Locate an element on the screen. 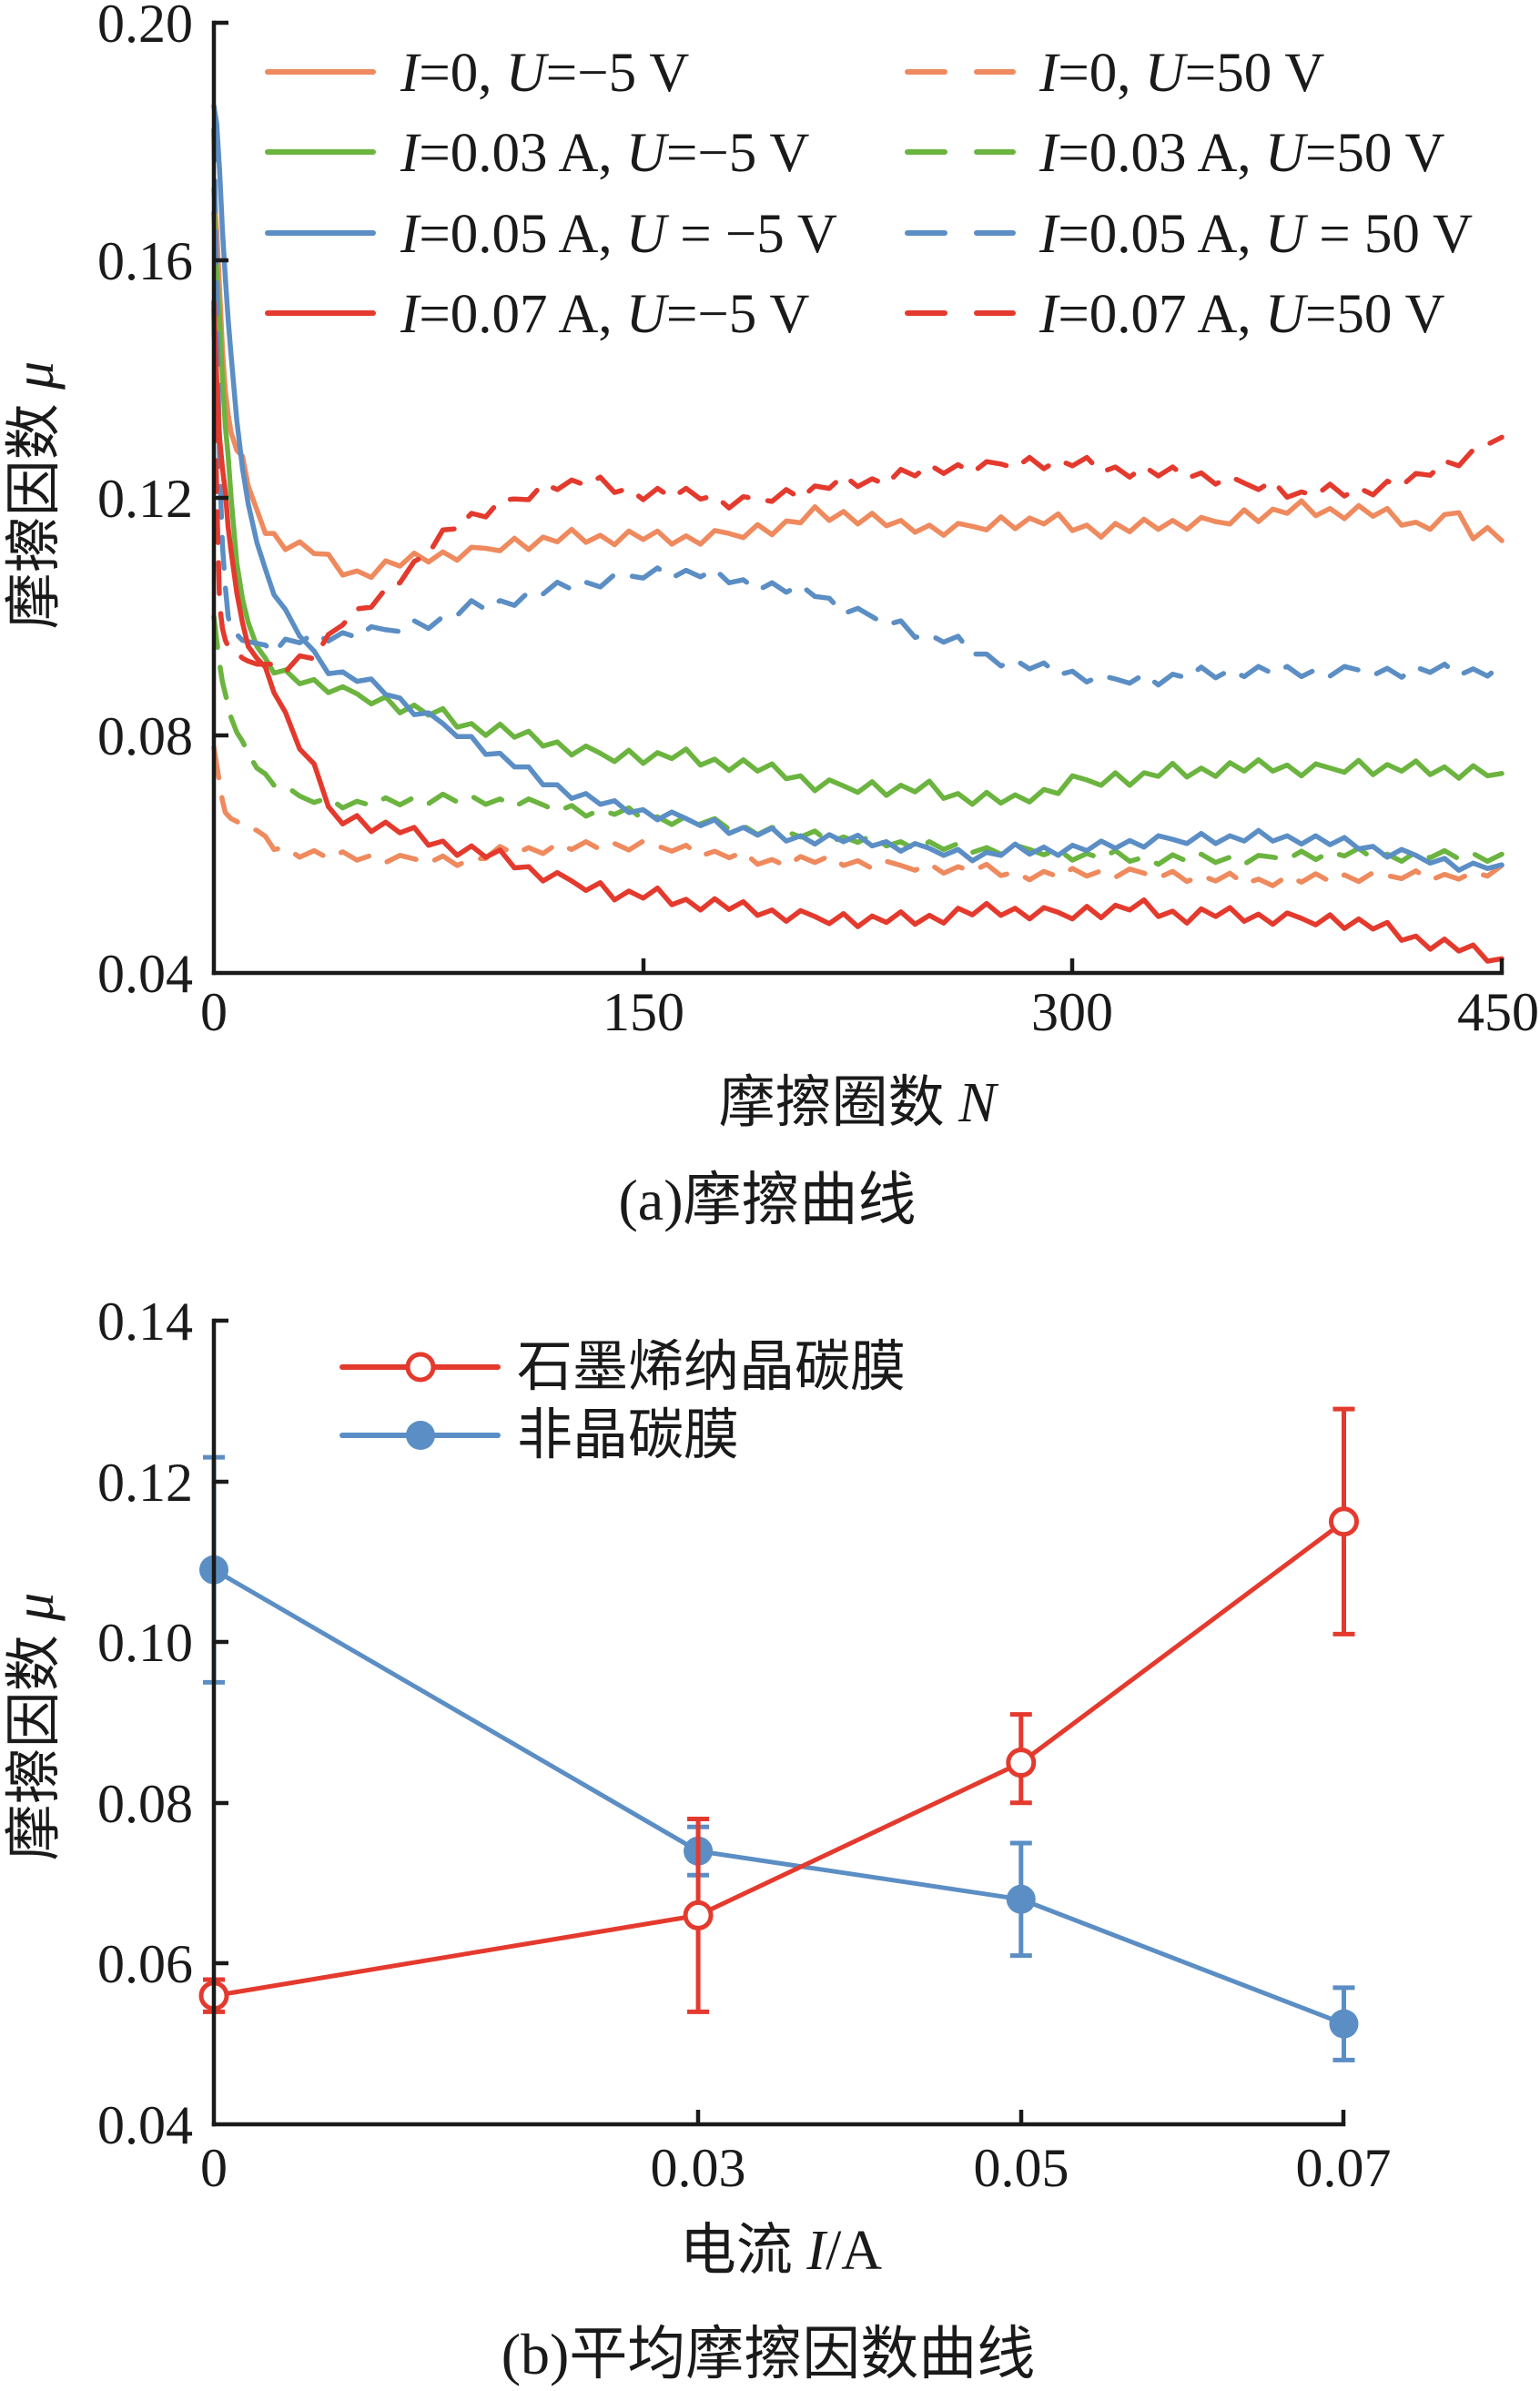  legend-label: I=0.05 A, U = −5 V is located at coordinates (618, 234).